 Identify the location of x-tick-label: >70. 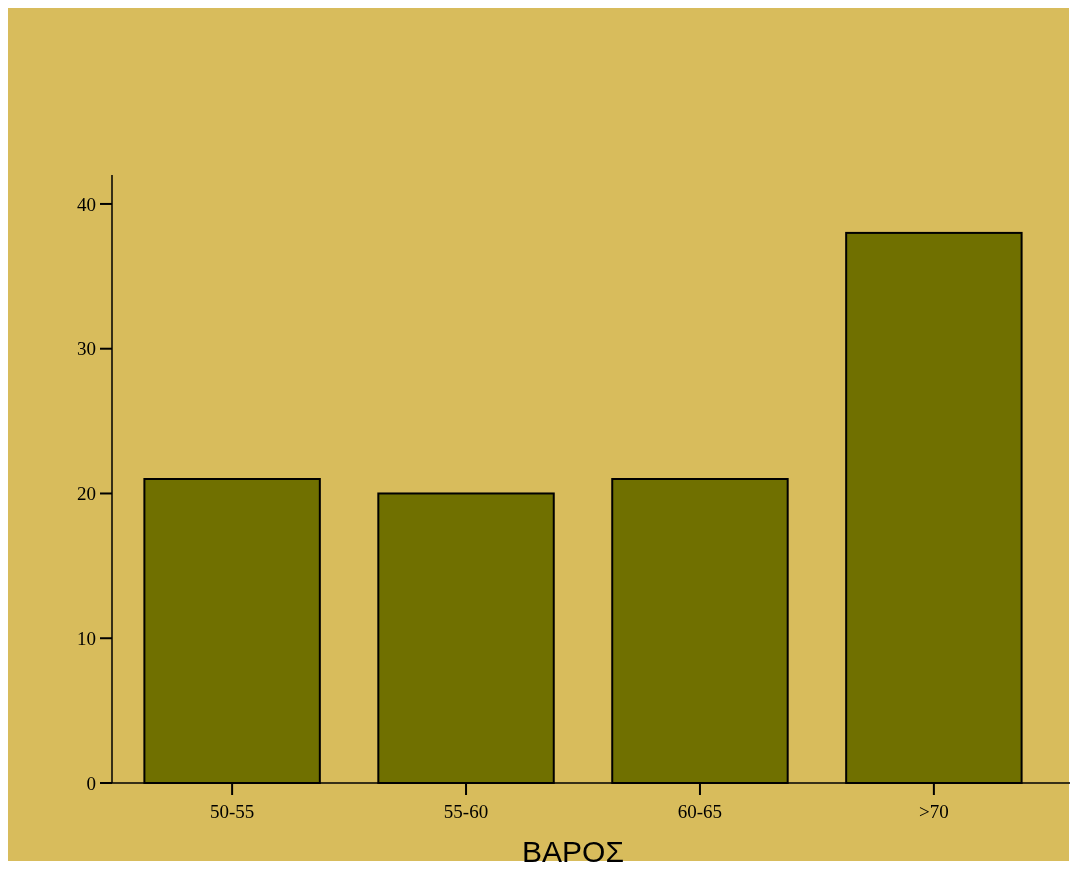
(934, 811).